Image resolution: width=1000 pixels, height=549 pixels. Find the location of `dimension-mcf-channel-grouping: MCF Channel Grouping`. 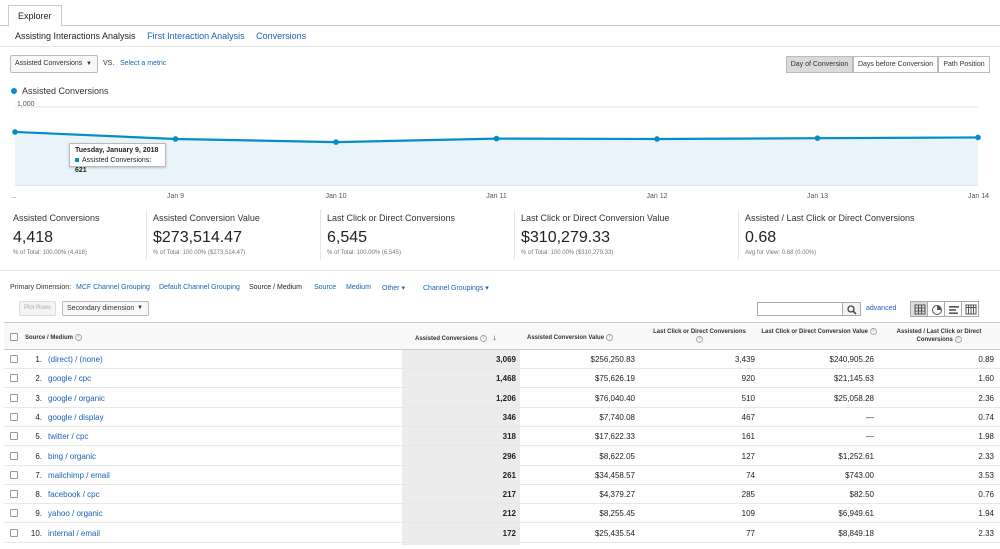

dimension-mcf-channel-grouping: MCF Channel Grouping is located at coordinates (113, 287).